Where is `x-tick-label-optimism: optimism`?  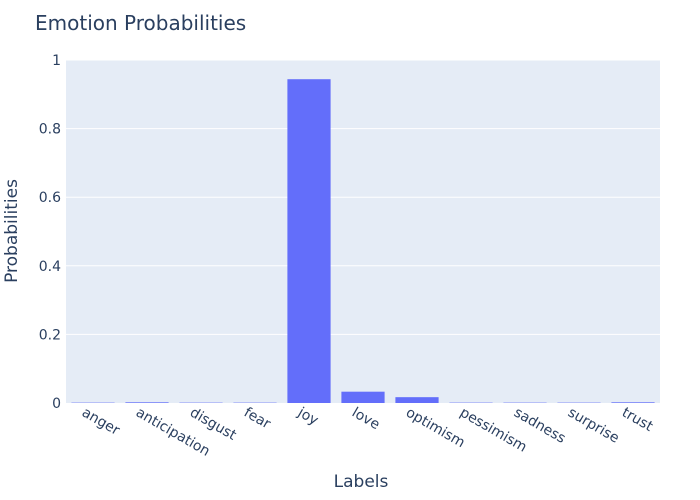 x-tick-label-optimism: optimism is located at coordinates (435, 428).